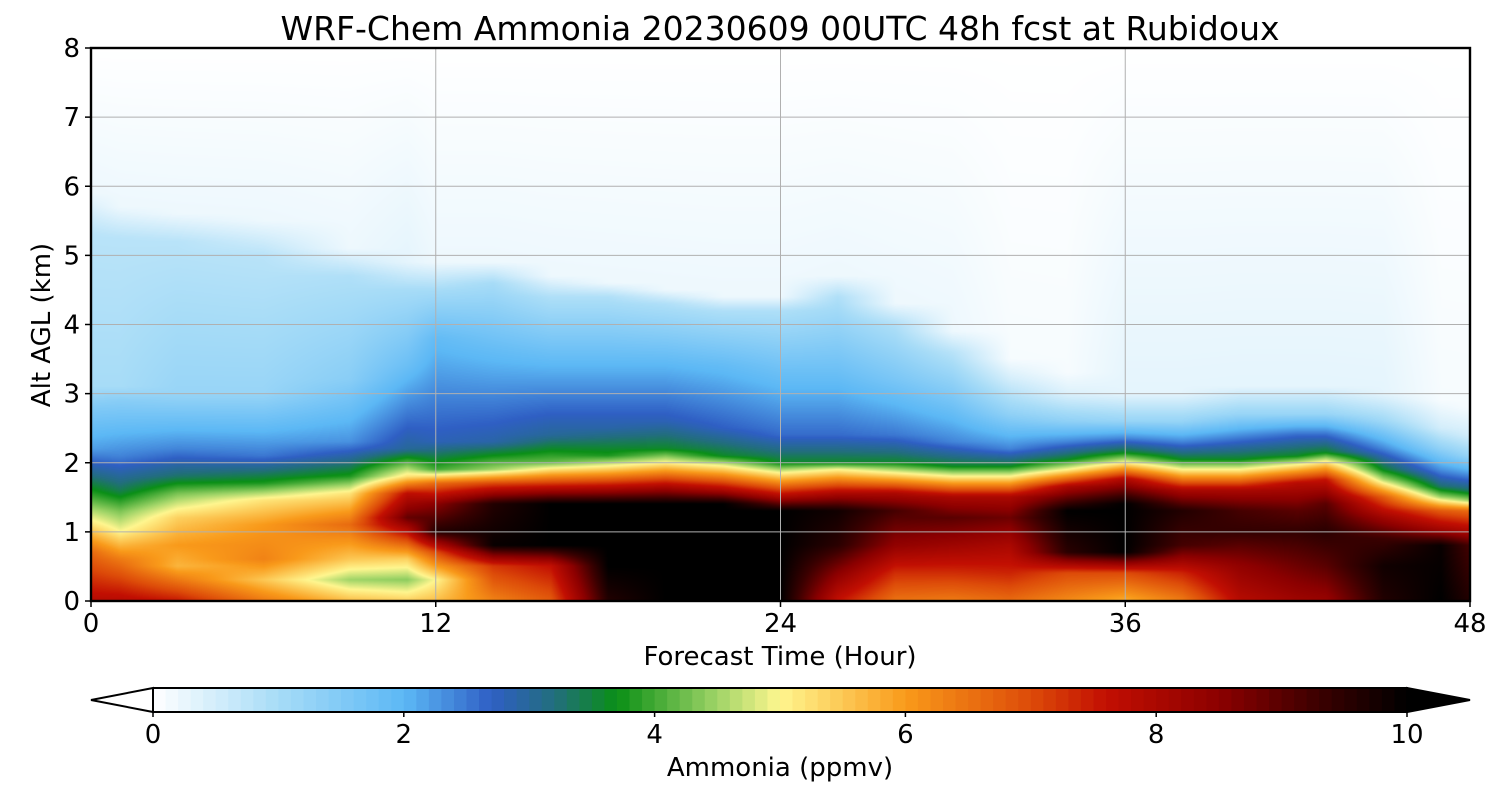 This screenshot has width=1500, height=800. I want to click on y-tick-label: 6, so click(71, 187).